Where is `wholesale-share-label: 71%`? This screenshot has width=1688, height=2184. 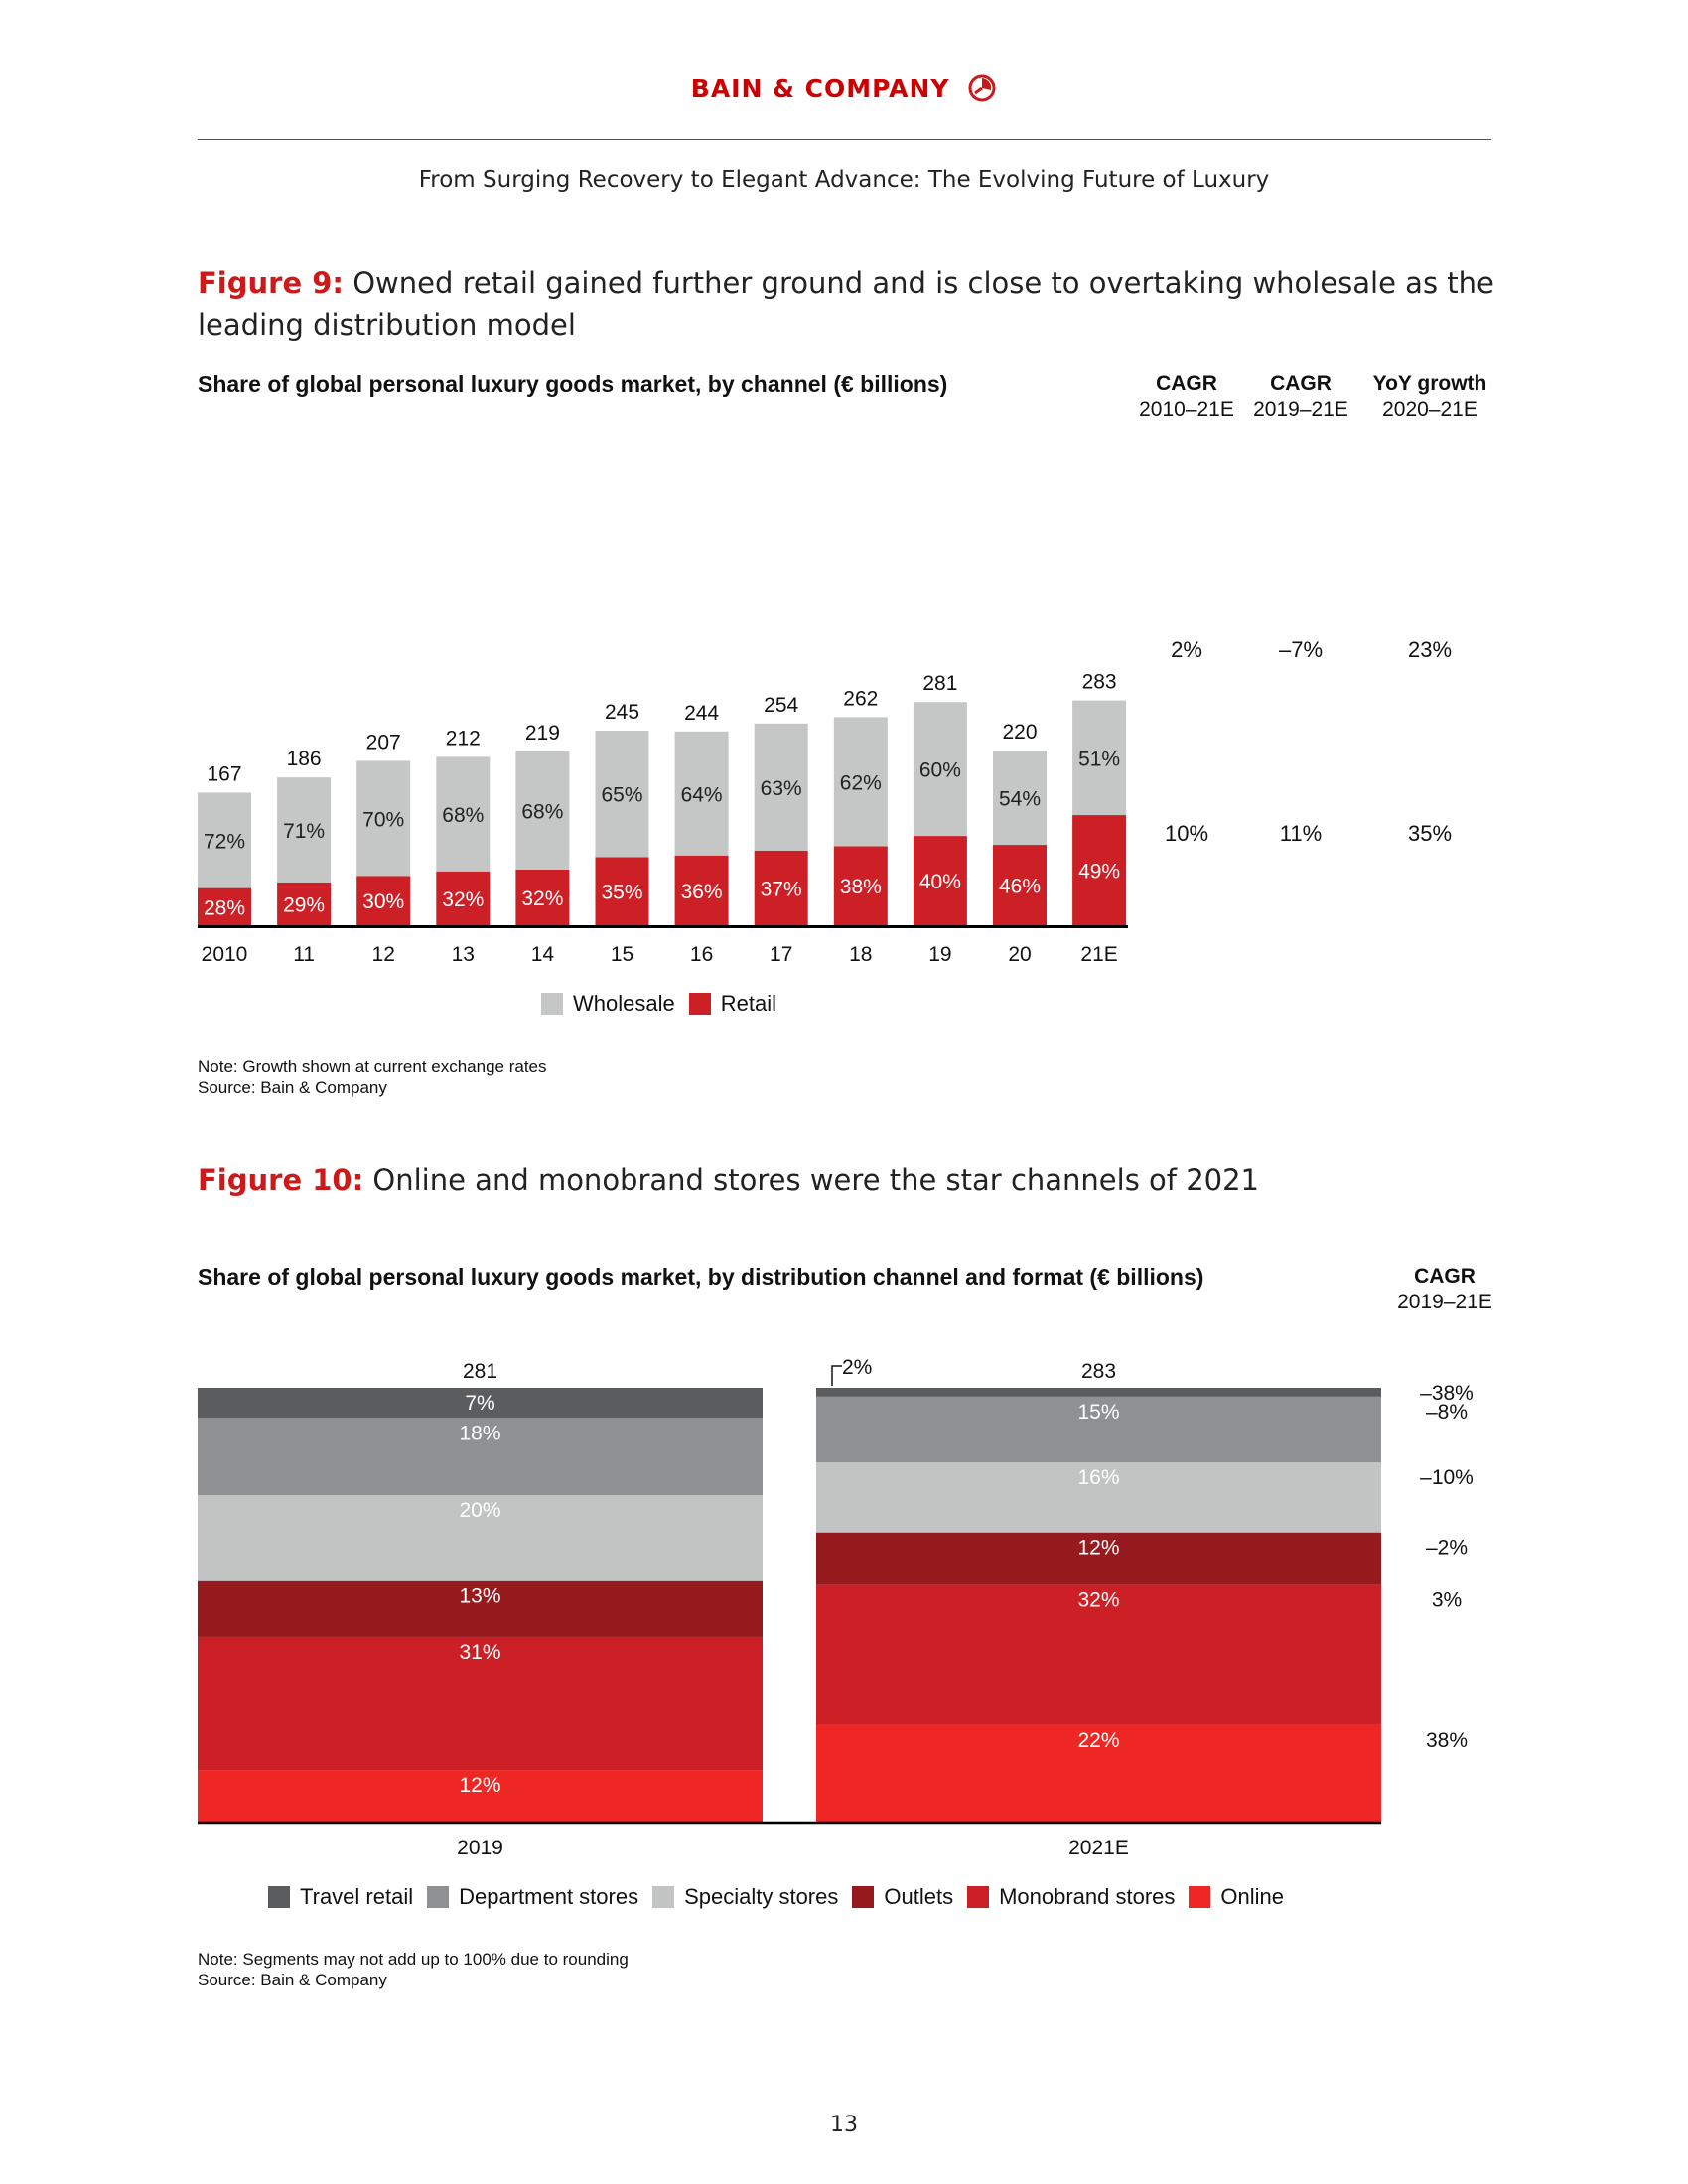
wholesale-share-label: 71% is located at coordinates (304, 831).